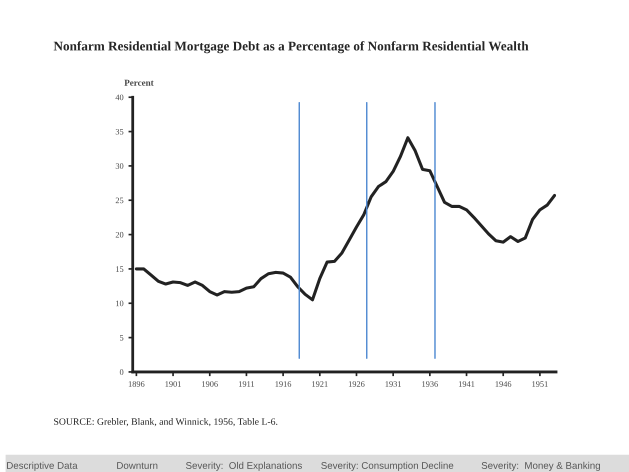 Image resolution: width=629 pixels, height=472 pixels. I want to click on x-tick-label: 1916, so click(284, 384).